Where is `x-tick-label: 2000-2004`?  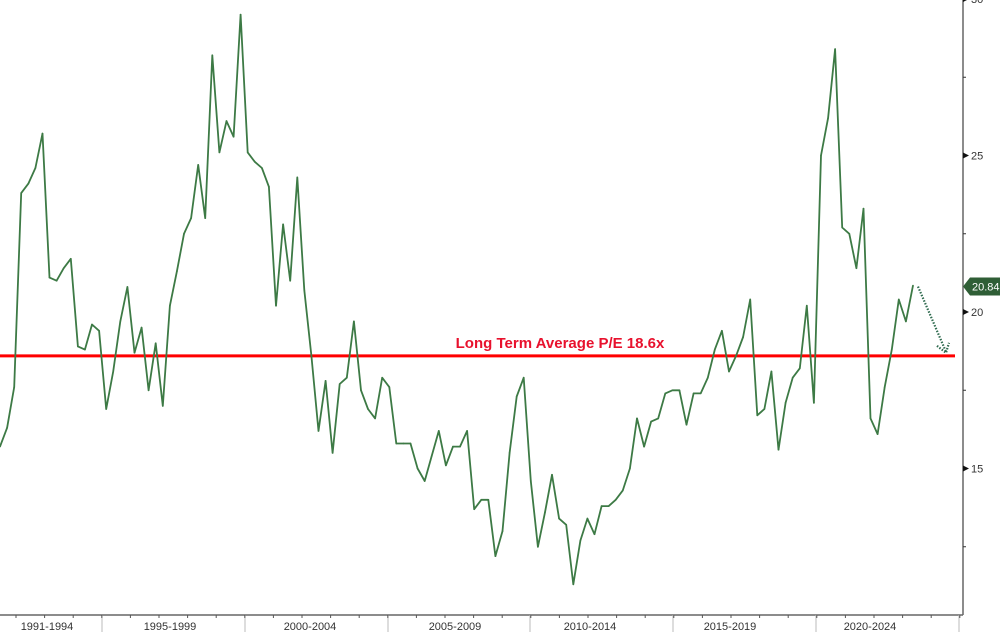 x-tick-label: 2000-2004 is located at coordinates (310, 626).